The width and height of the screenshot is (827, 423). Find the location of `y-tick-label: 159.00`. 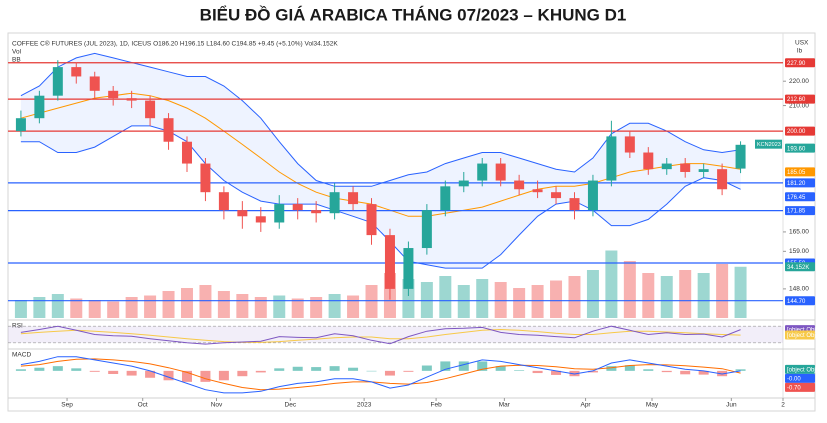

y-tick-label: 159.00 is located at coordinates (799, 251).